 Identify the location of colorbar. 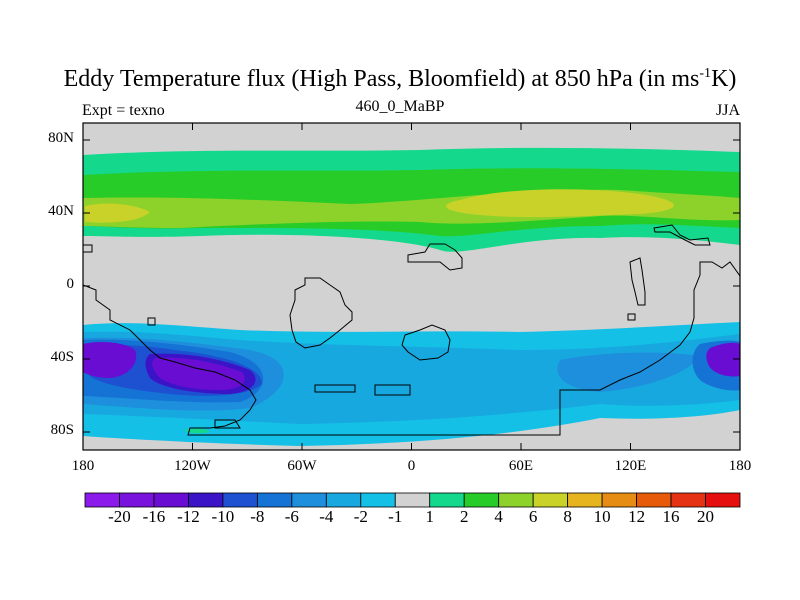
(412, 500).